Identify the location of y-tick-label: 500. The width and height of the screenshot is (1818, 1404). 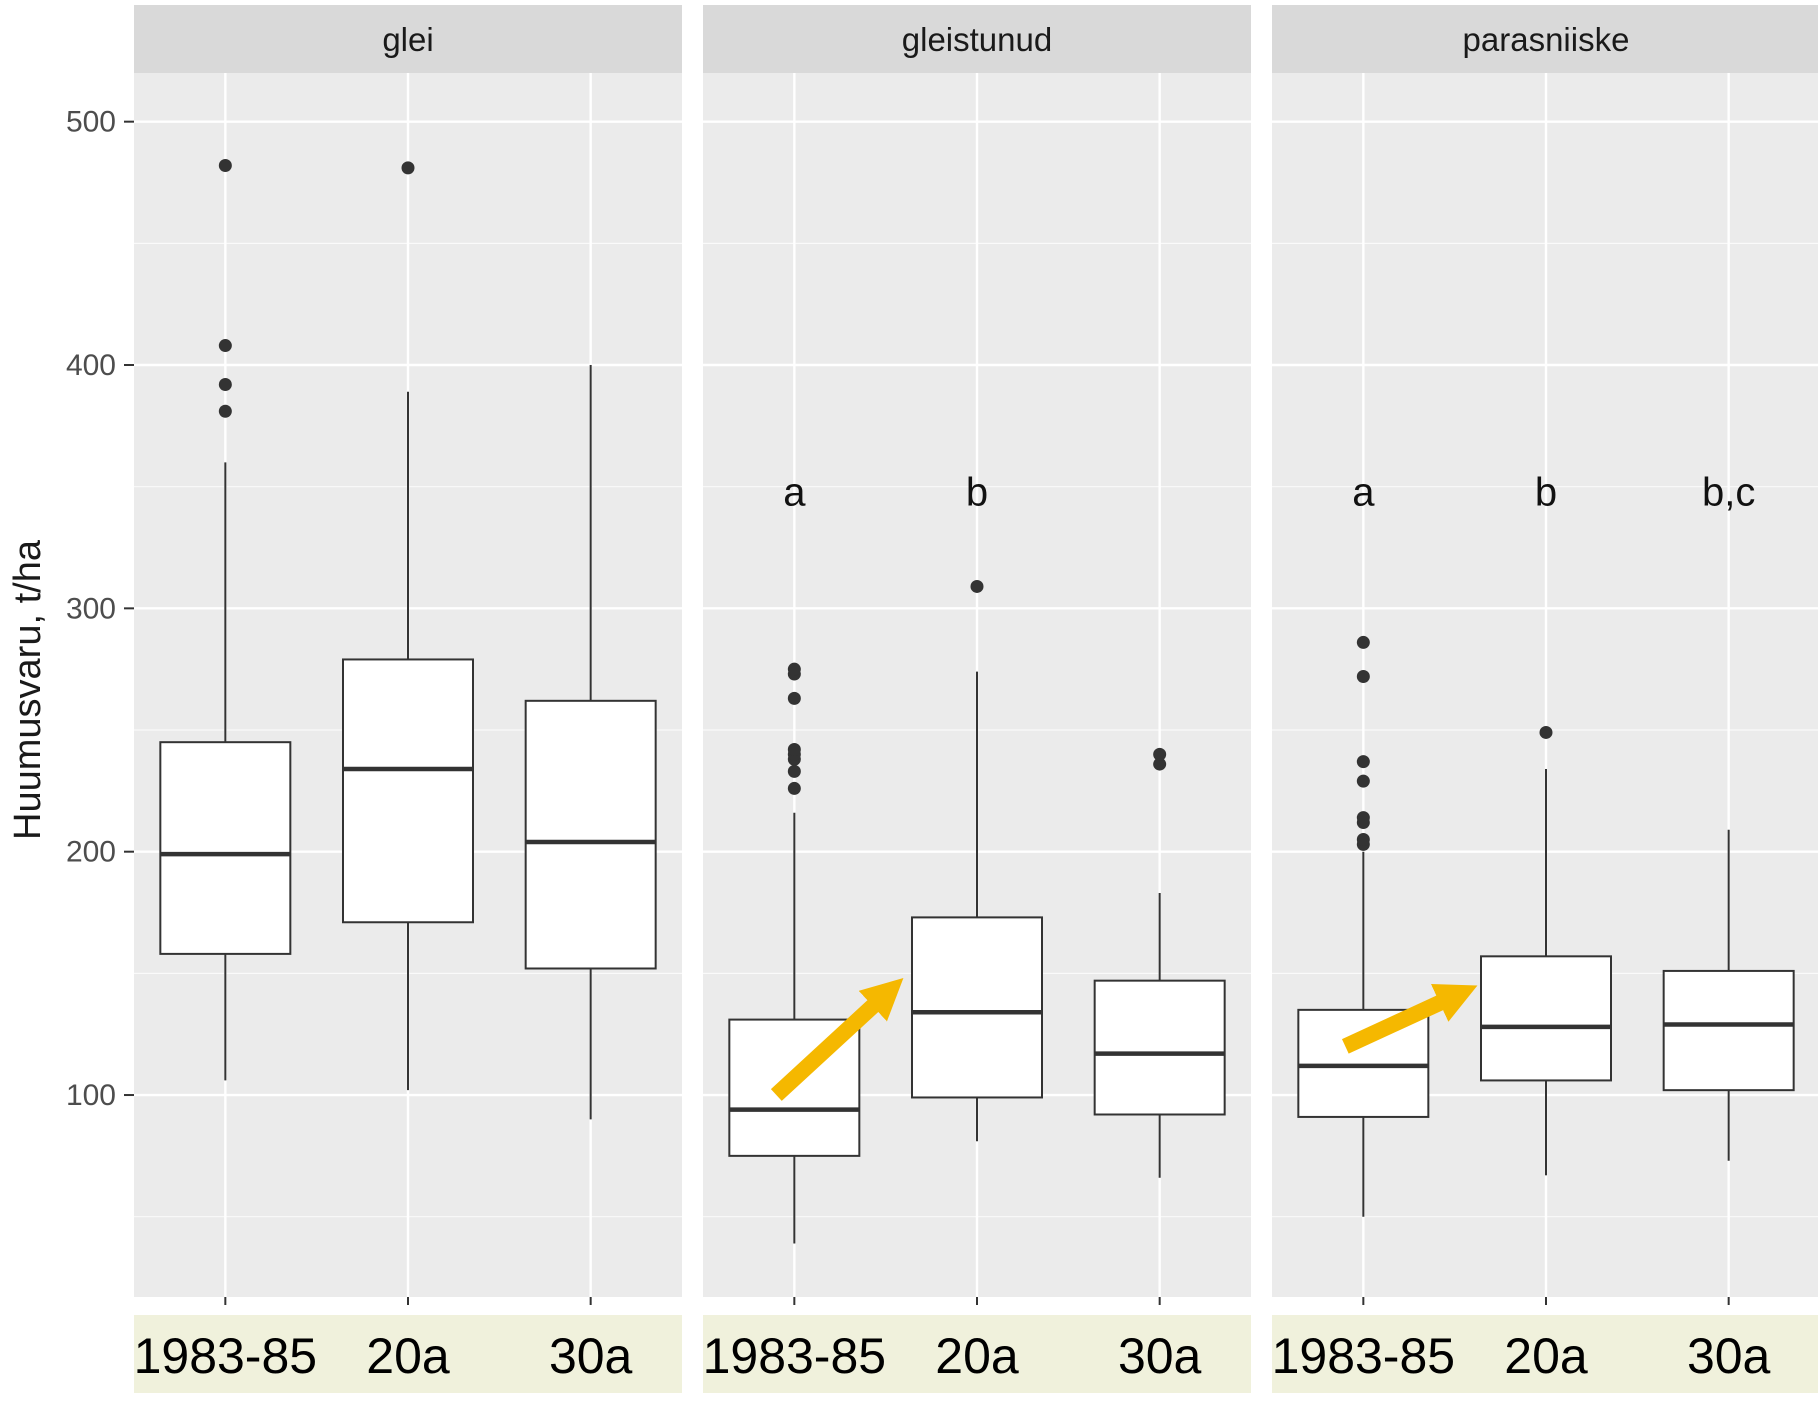
(91, 122).